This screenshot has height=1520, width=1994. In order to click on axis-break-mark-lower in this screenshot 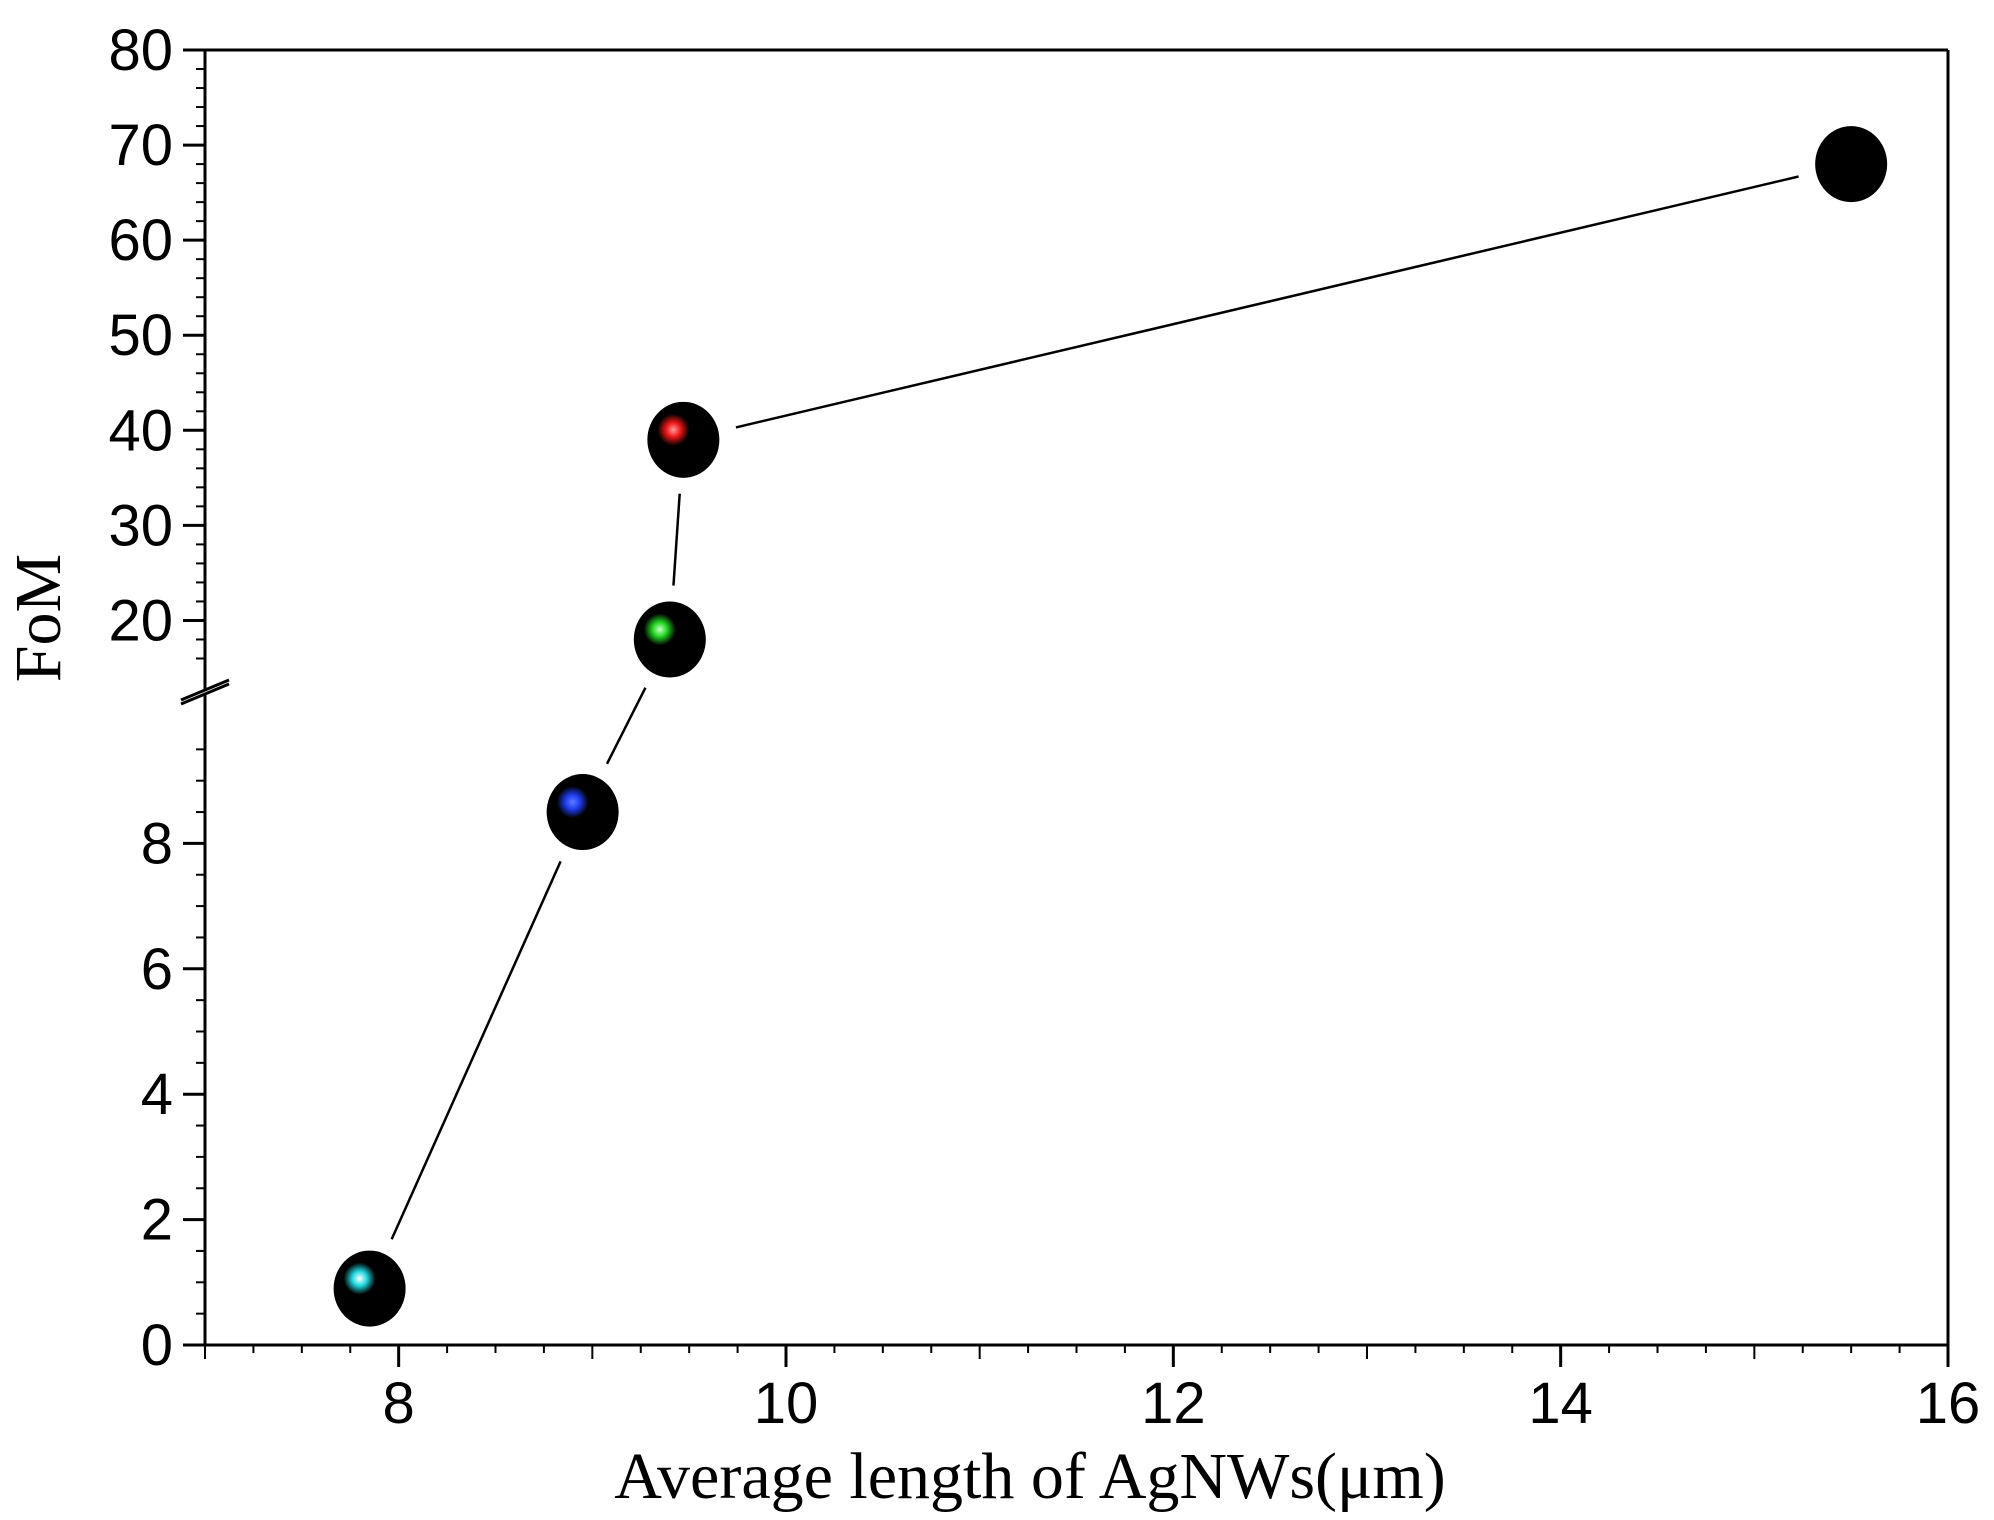, I will do `click(205, 694)`.